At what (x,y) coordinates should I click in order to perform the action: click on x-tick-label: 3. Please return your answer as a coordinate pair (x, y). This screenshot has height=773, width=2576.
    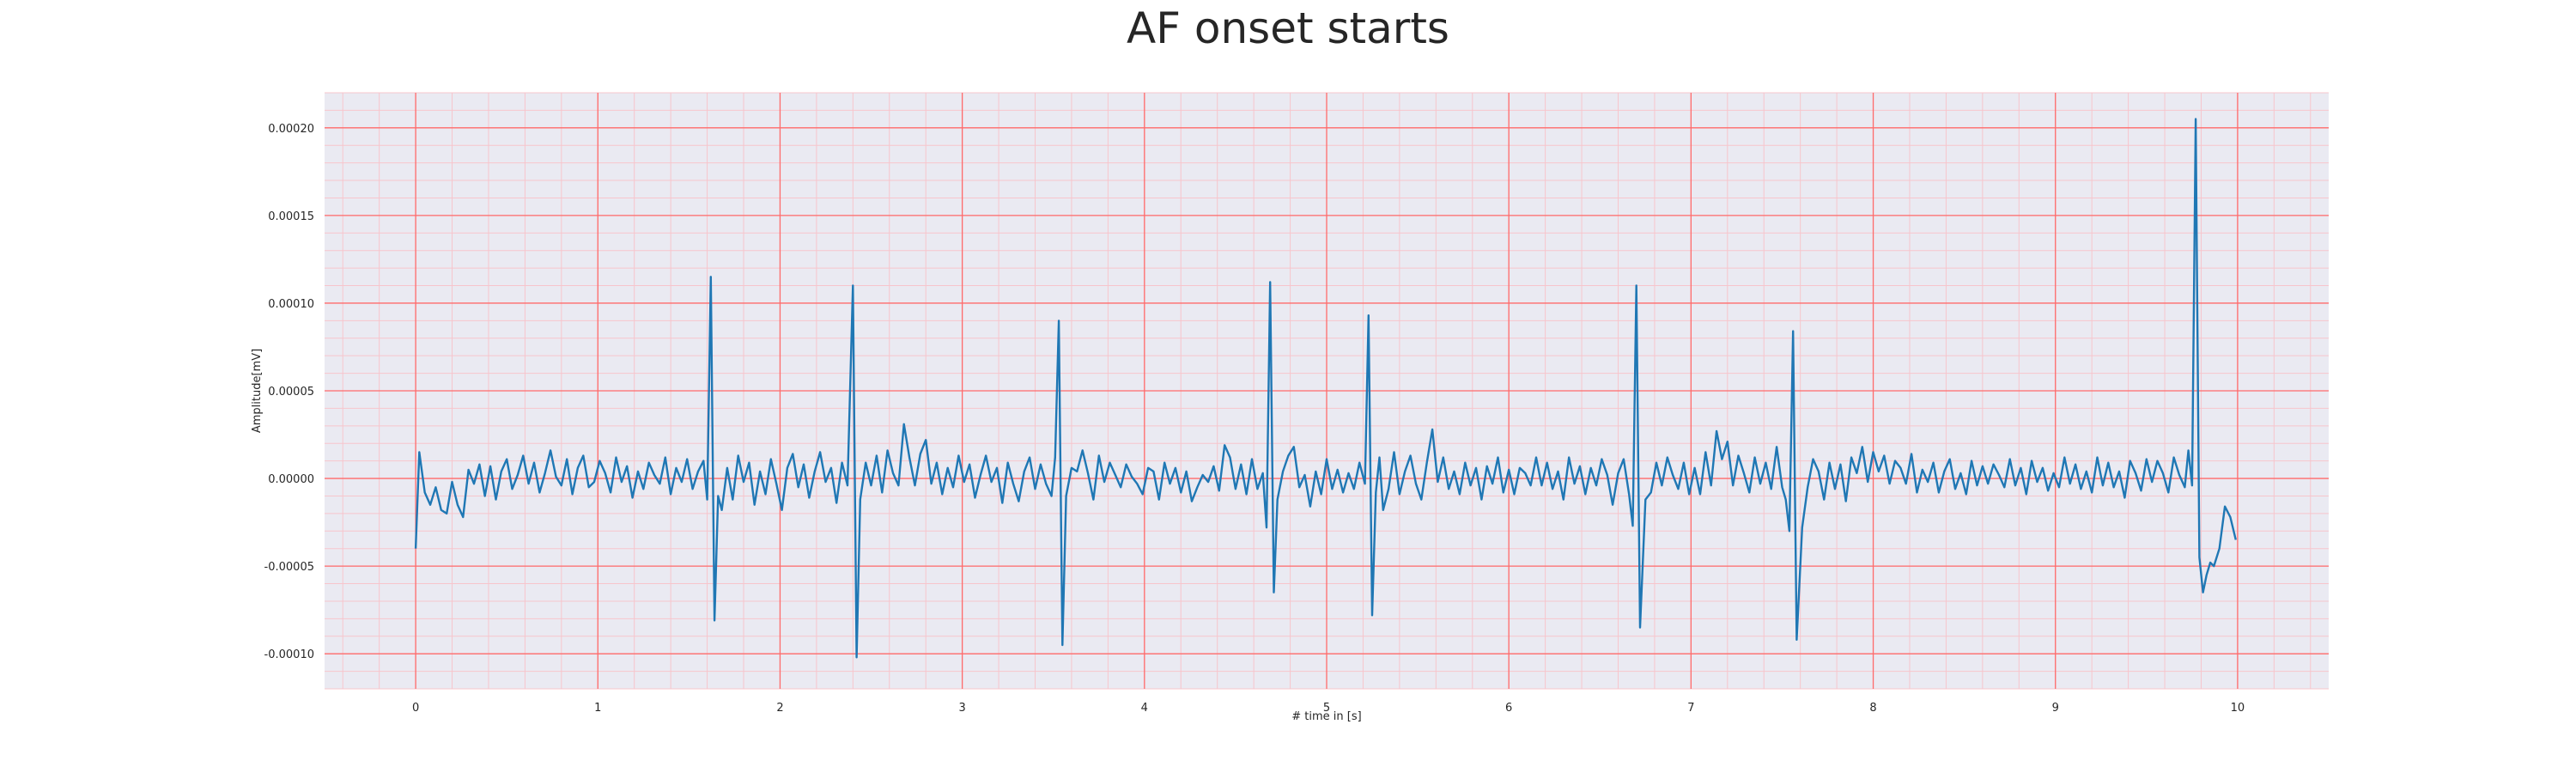
    Looking at the image, I should click on (962, 708).